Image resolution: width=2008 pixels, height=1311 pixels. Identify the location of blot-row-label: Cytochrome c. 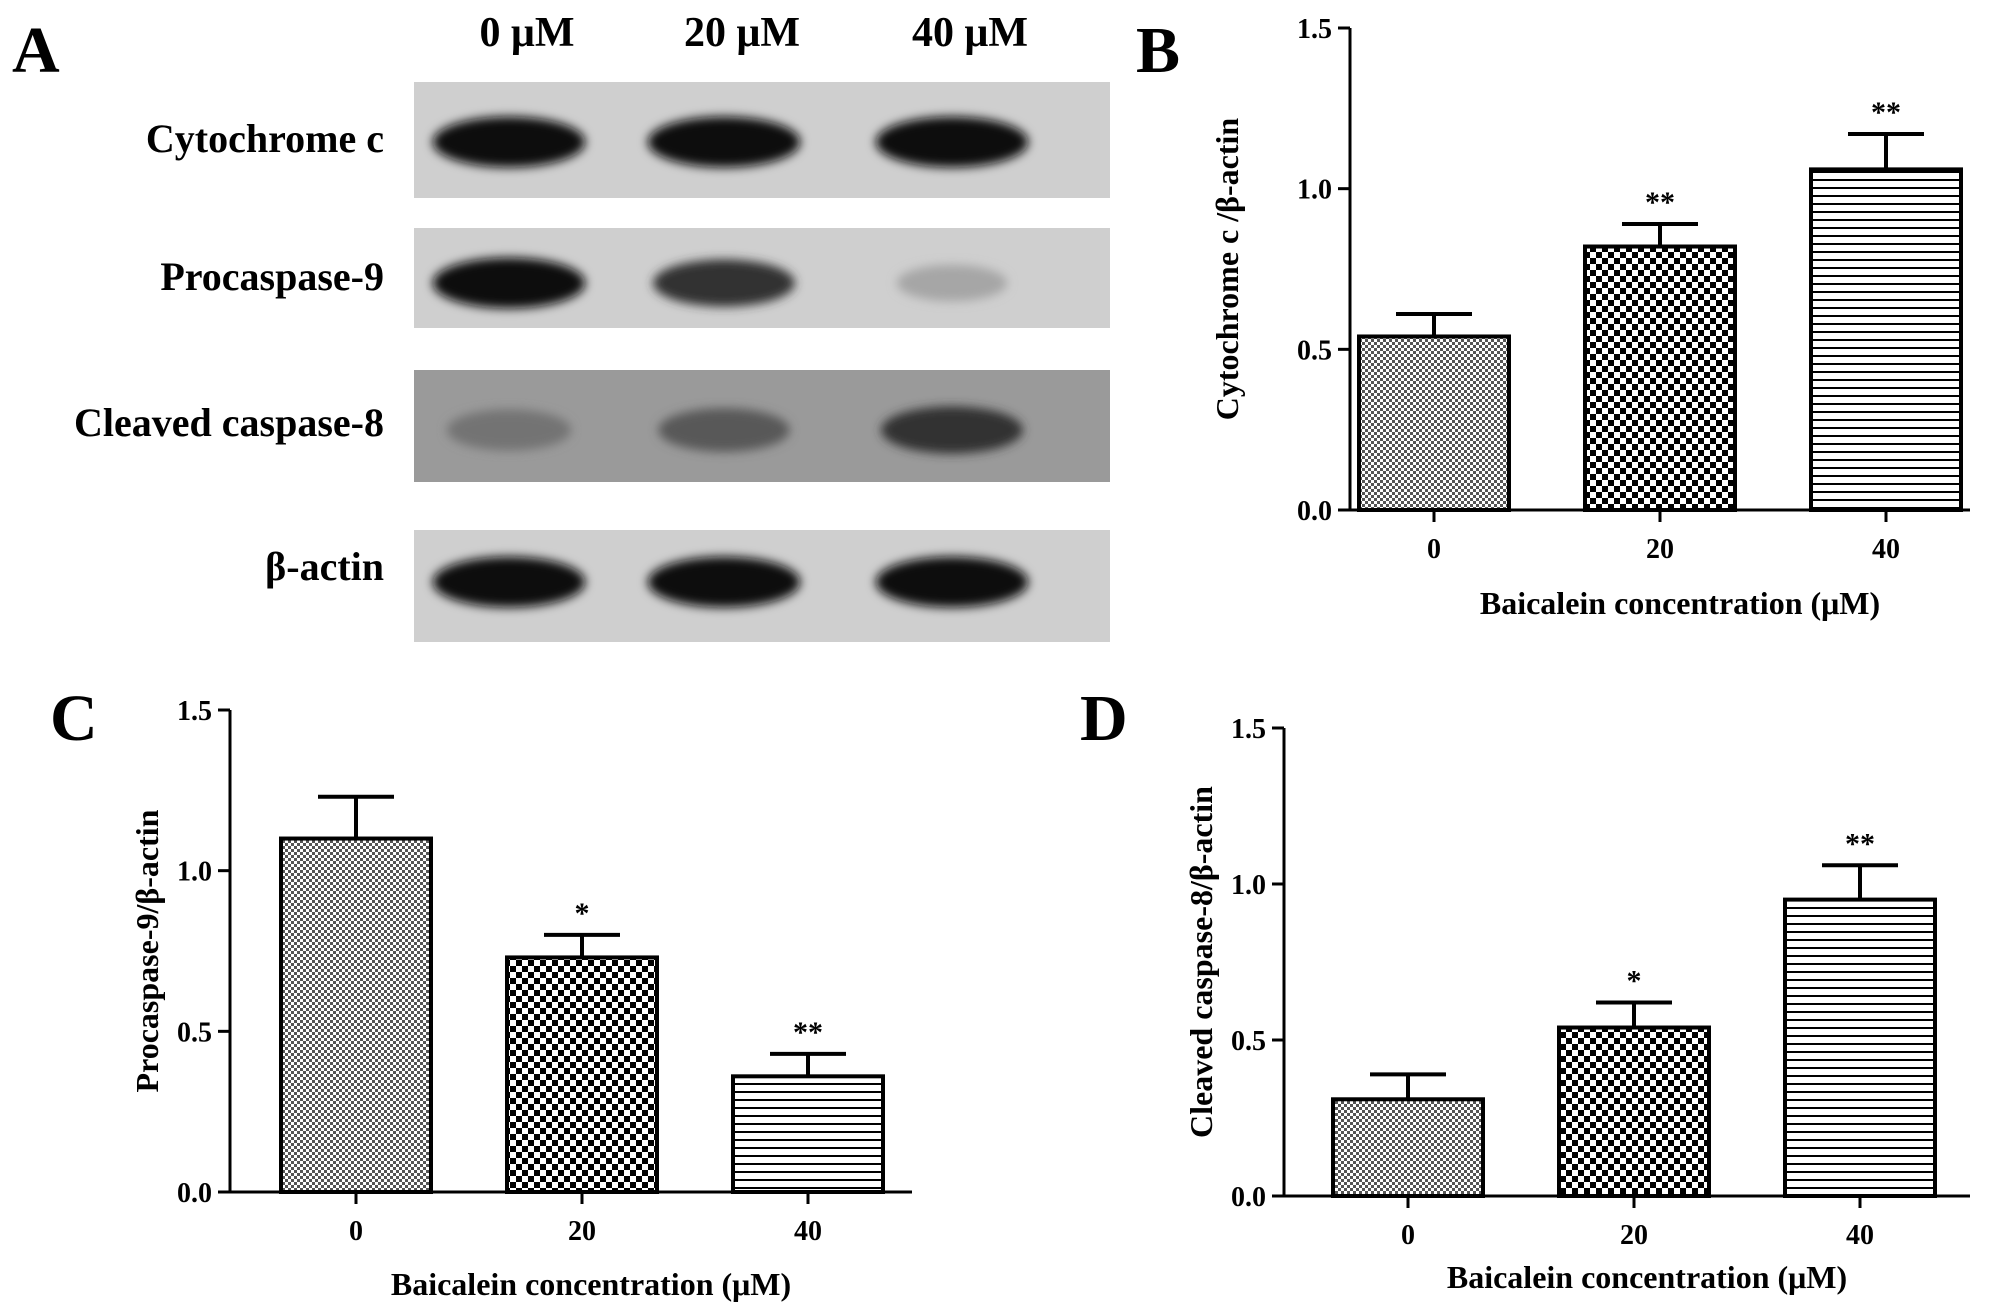
(265, 138).